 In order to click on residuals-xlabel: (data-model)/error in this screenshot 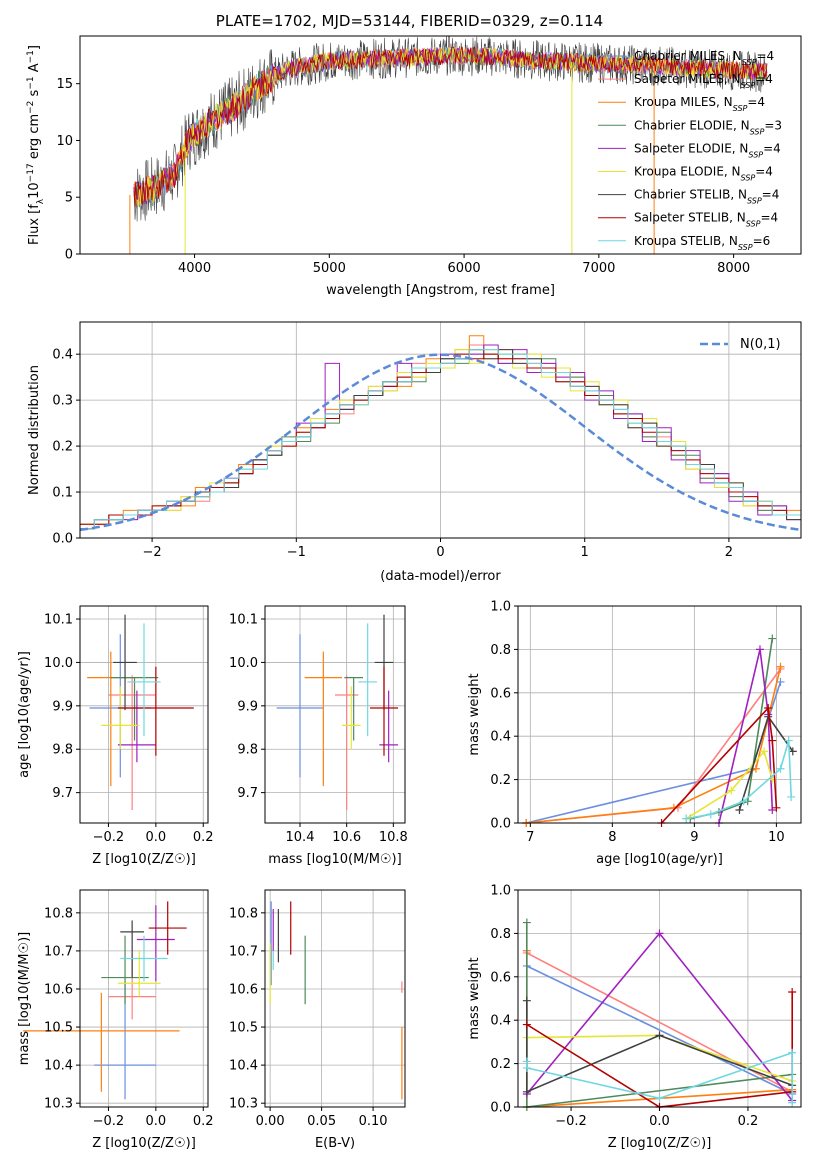, I will do `click(440, 576)`.